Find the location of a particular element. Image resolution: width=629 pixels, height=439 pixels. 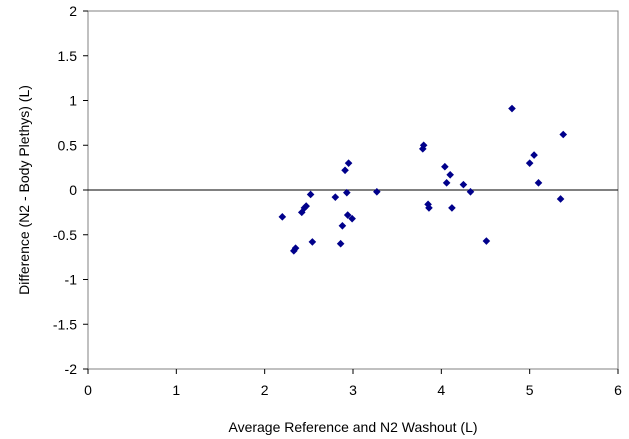

x-axis-ticks: 0 1 2 3 4 5 6 is located at coordinates (353, 383).